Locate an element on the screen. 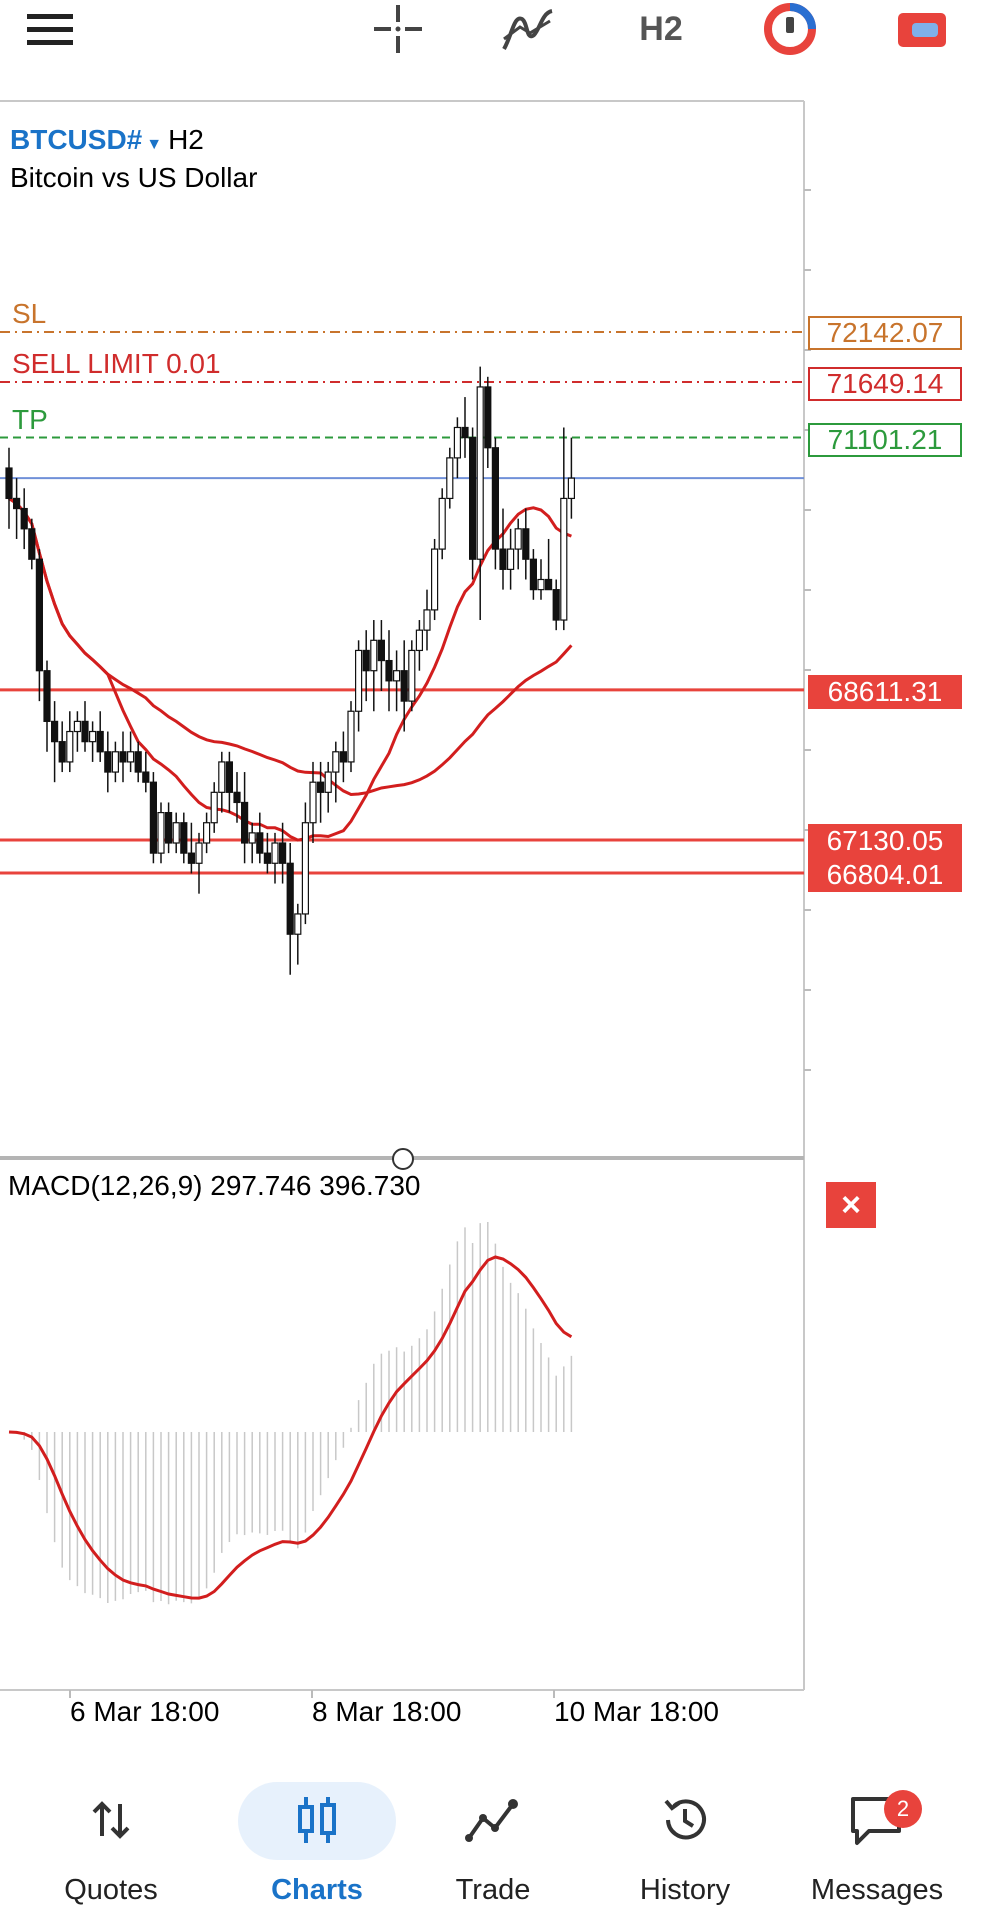 This screenshot has height=1920, width=988. nav-history: History is located at coordinates (685, 1840).